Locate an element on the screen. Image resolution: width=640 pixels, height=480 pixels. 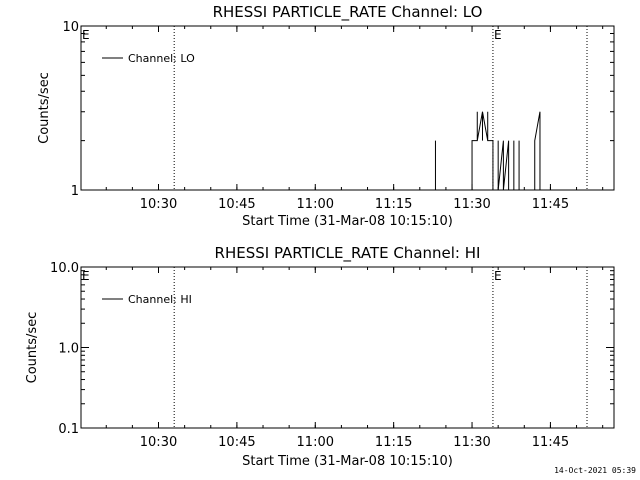
y-tick-label: 1.0 is located at coordinates (68, 349).